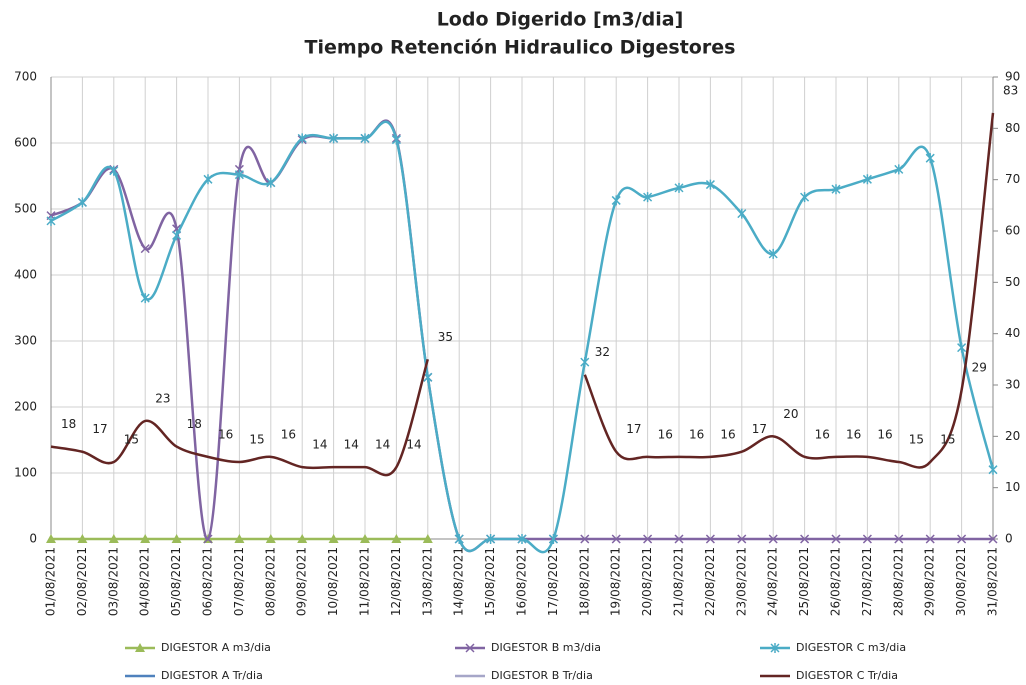  Describe the element at coordinates (546, 647) in the screenshot. I see `legend-label: DIGESTOR B m3/dia` at that location.